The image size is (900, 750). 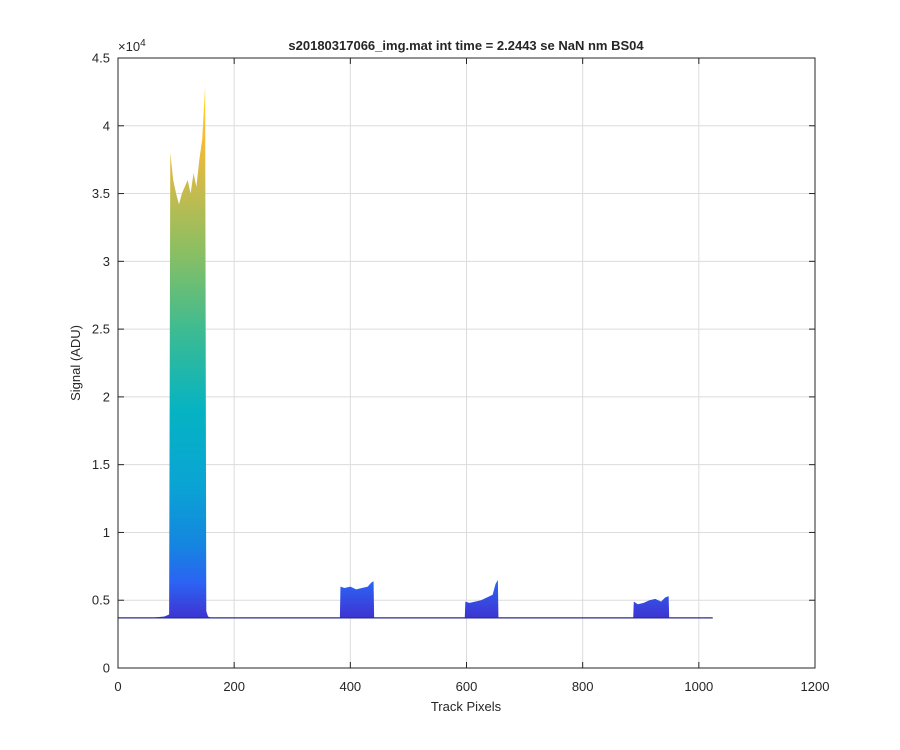 I want to click on y-tick-label: 0, so click(x=106, y=668).